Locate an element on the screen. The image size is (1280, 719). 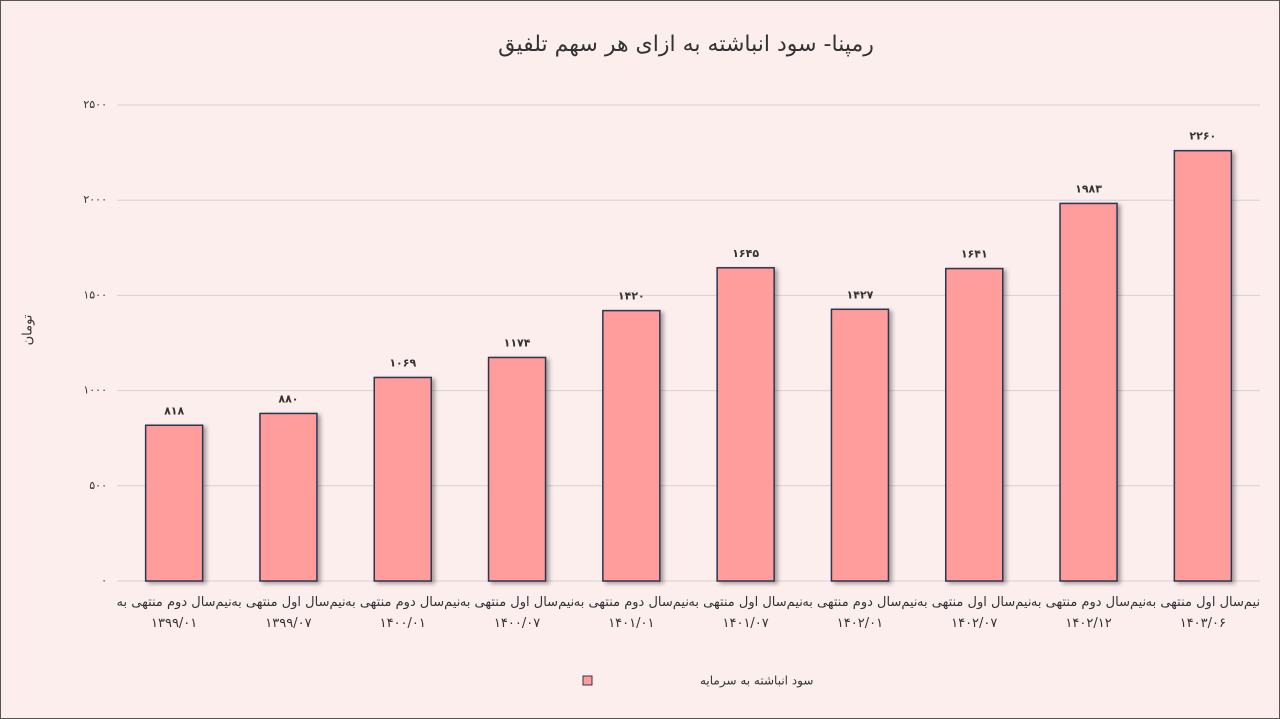
legend-swatch is located at coordinates (587, 680).